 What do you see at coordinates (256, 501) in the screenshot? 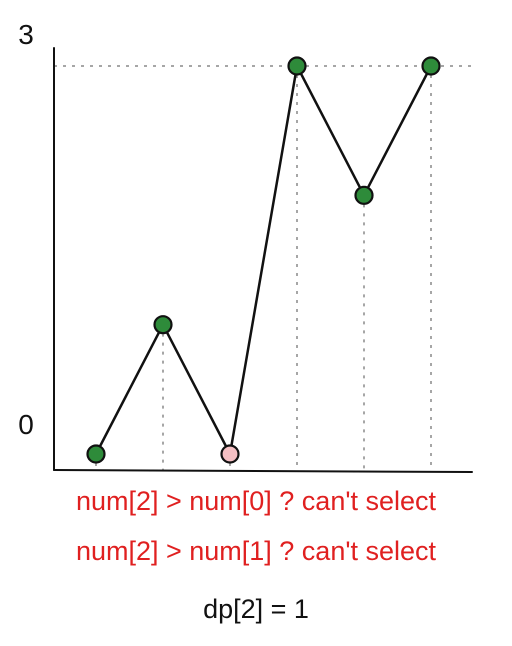
I see `annotation-line-1: num[2] > num[0] ? can't select` at bounding box center [256, 501].